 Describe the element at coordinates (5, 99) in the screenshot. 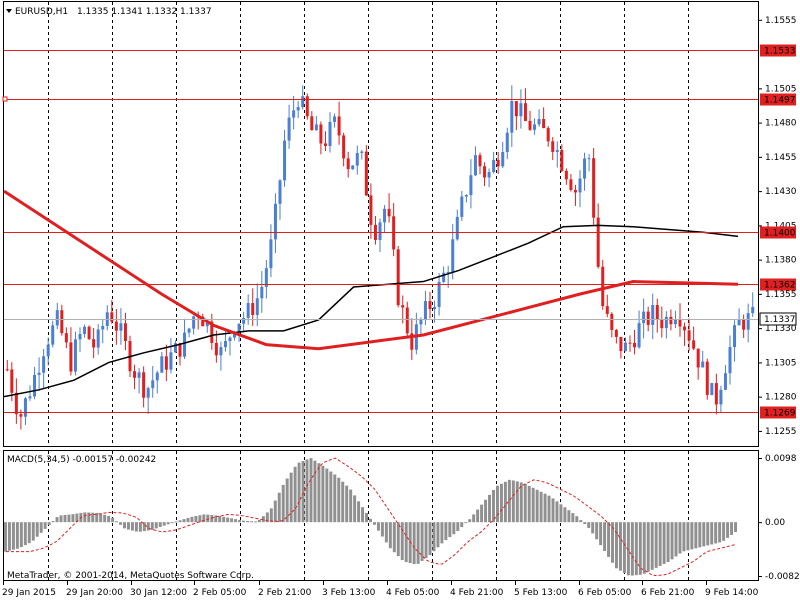

I see `level-handle` at that location.